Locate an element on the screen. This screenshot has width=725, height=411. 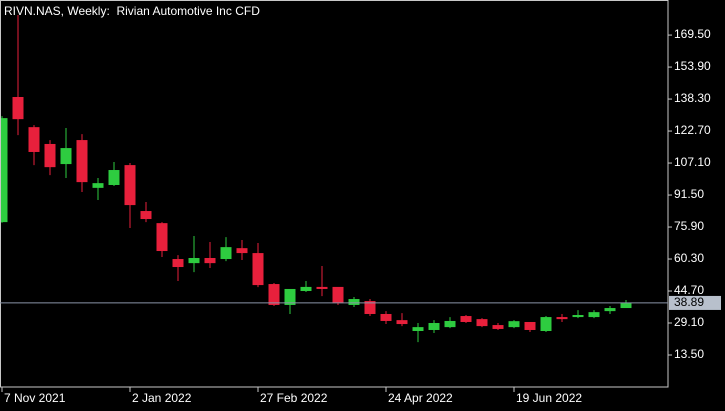
x-tick-label: 19 Jun 2022 is located at coordinates (549, 398).